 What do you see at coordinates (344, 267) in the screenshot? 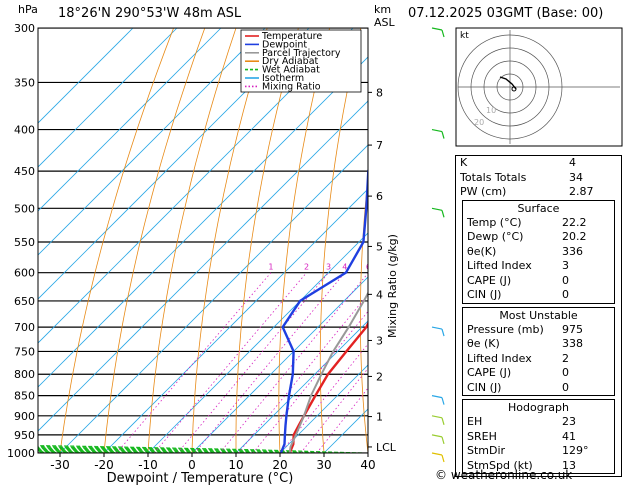
I see `mixing-ratio-label: 4` at bounding box center [344, 267].